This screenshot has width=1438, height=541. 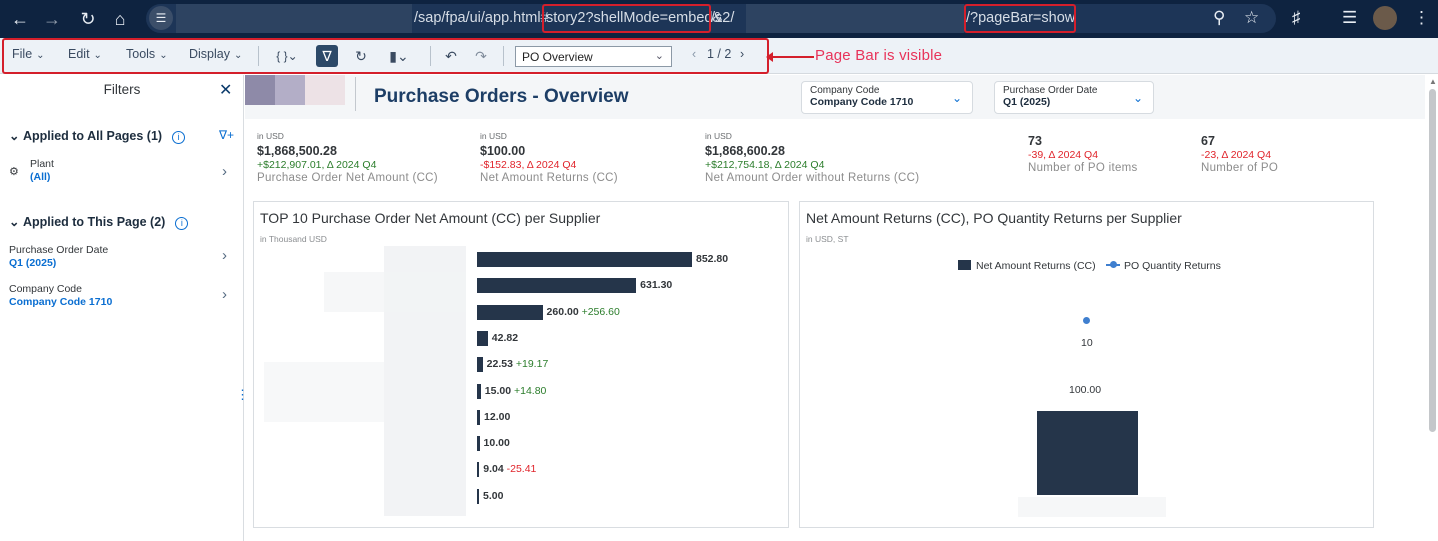 What do you see at coordinates (1432, 260) in the screenshot?
I see `scrollbar-thumb` at bounding box center [1432, 260].